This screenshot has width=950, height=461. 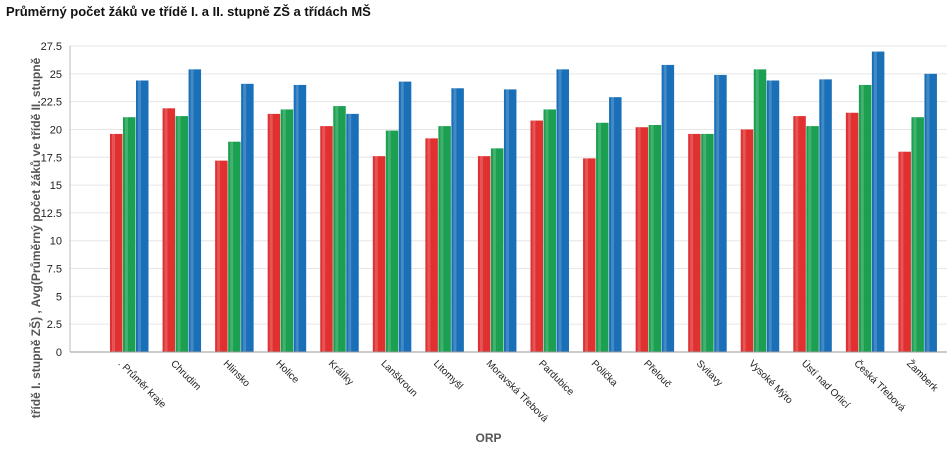 What do you see at coordinates (51, 158) in the screenshot?
I see `y-tick-label: 17.5` at bounding box center [51, 158].